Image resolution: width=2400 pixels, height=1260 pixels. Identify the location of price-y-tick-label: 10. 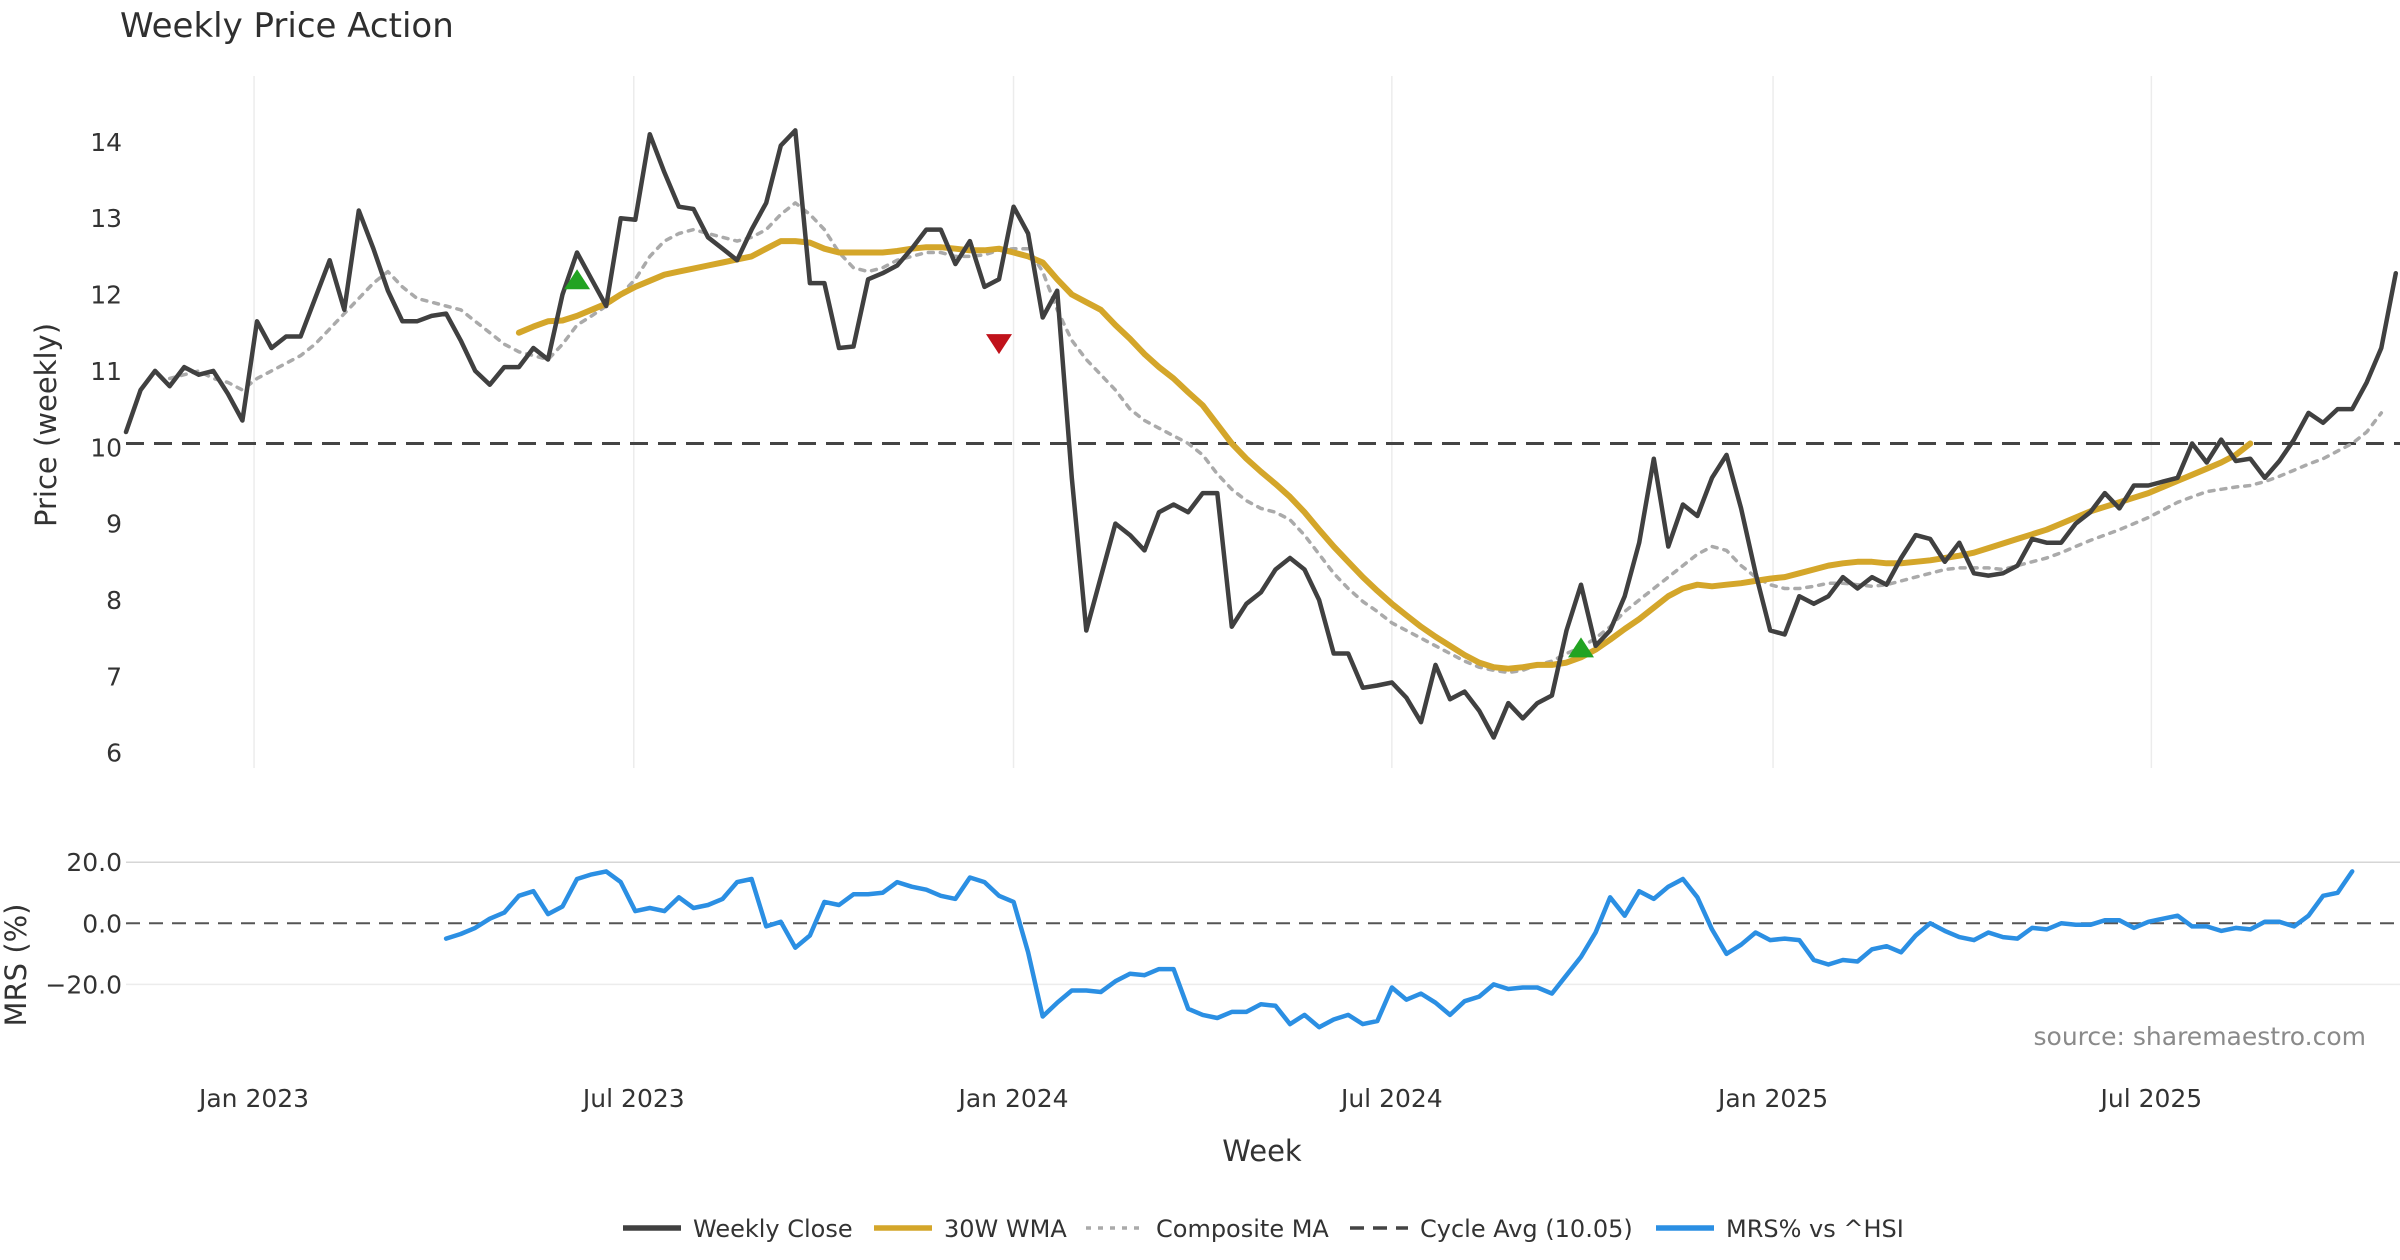
(106, 447).